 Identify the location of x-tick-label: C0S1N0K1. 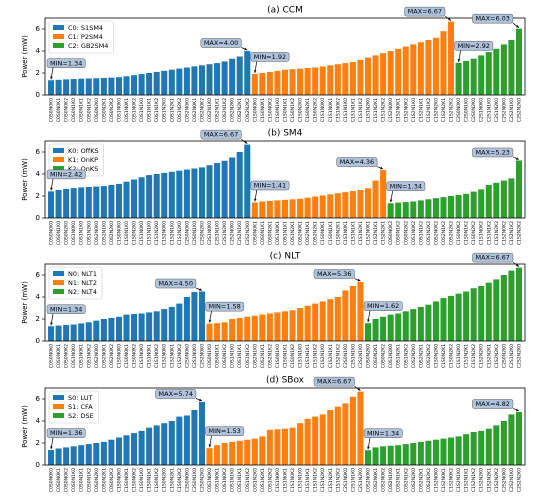
(218, 480).